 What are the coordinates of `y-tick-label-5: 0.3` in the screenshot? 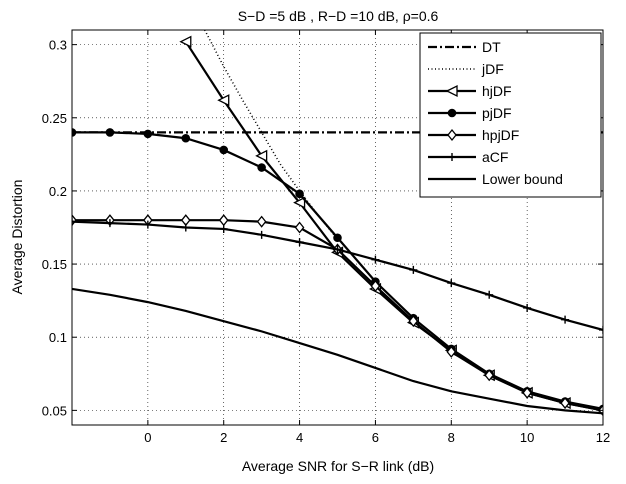 It's located at (58, 45).